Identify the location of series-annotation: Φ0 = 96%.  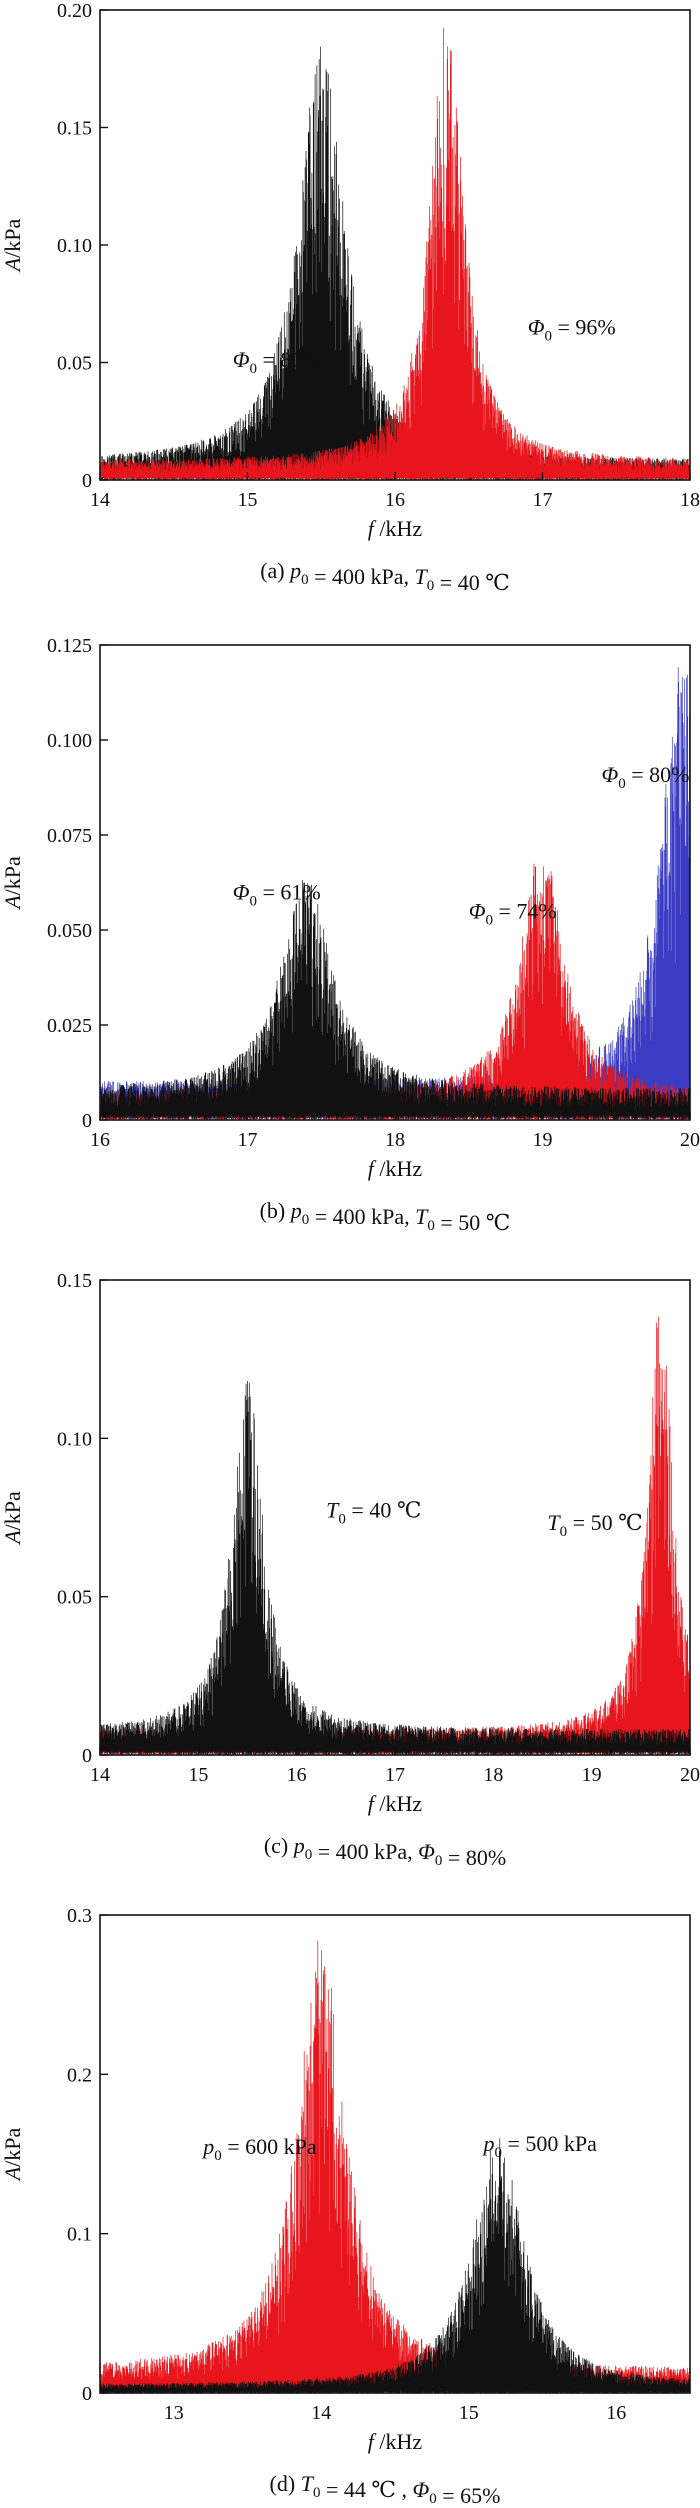
(572, 329).